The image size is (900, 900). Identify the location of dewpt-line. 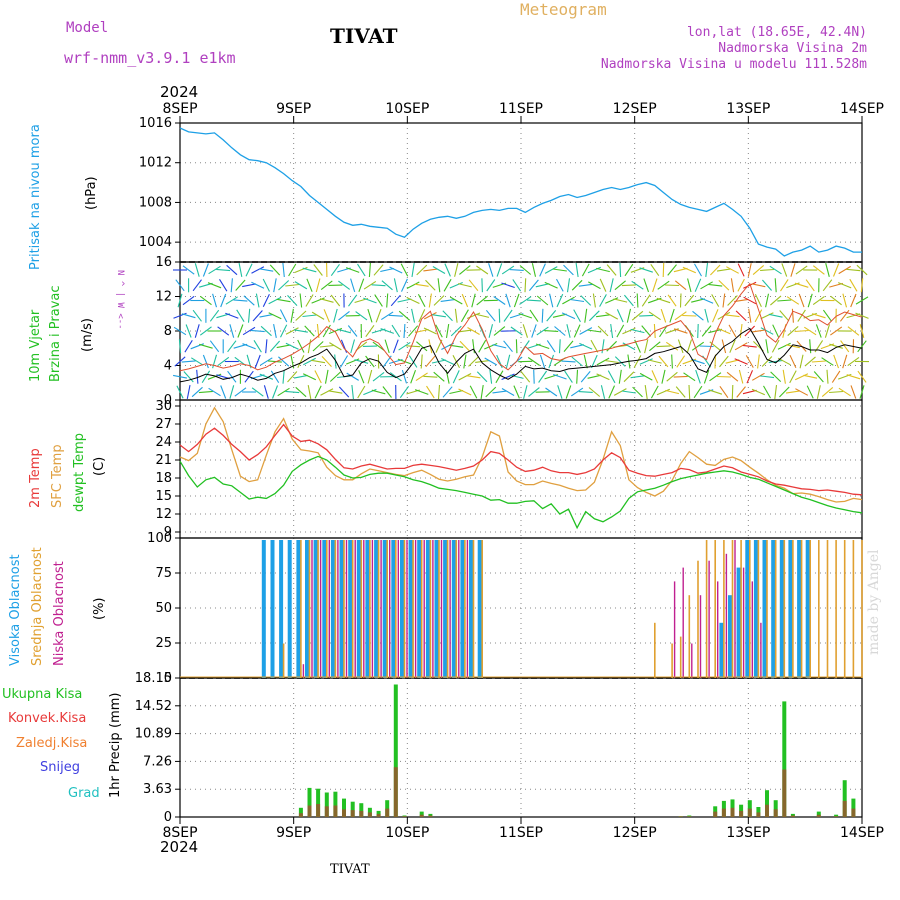
(521, 492).